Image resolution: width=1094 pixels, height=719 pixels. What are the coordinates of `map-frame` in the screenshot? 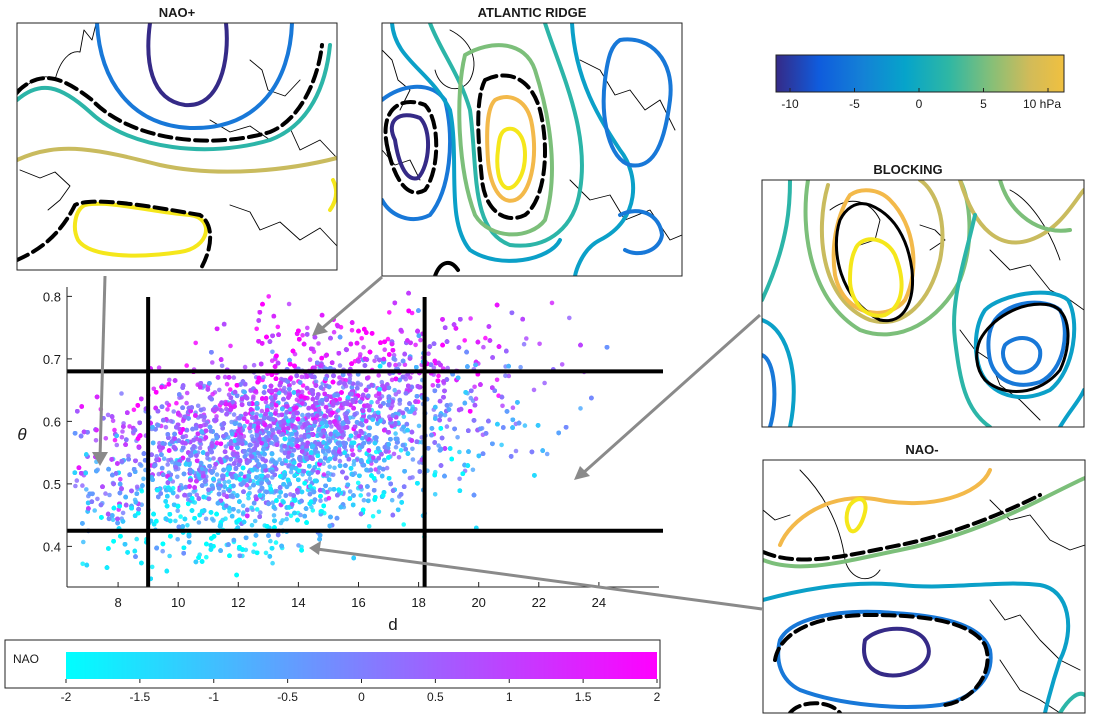 It's located at (924, 586).